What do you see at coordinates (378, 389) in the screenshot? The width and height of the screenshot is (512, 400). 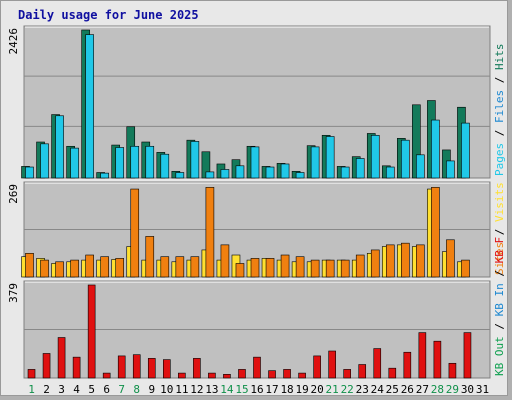 I see `x-tick-day-24: 24` at bounding box center [378, 389].